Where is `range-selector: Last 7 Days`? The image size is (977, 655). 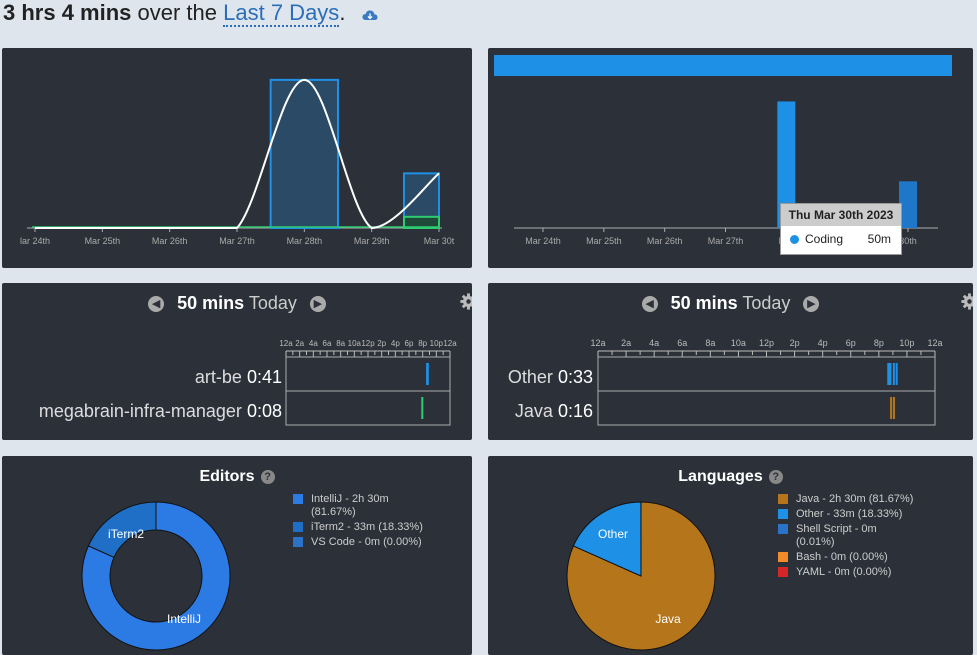 range-selector: Last 7 Days is located at coordinates (281, 13).